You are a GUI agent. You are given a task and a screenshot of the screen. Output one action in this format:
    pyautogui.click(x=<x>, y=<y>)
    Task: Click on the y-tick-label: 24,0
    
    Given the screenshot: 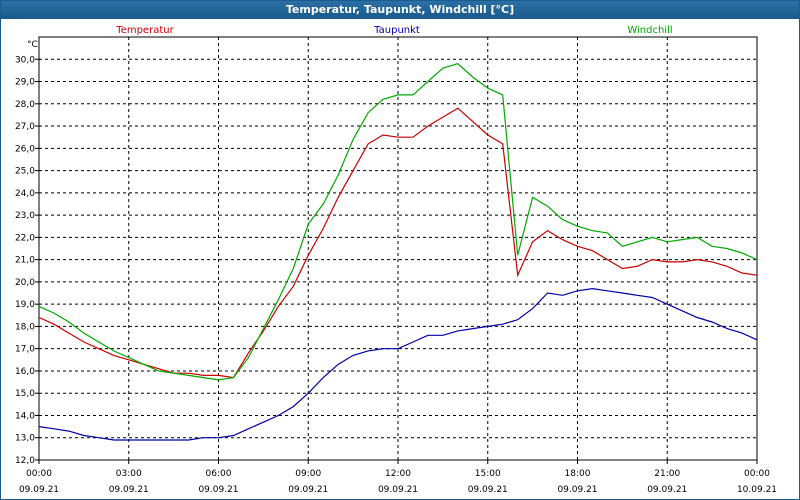 What is the action you would take?
    pyautogui.click(x=25, y=194)
    